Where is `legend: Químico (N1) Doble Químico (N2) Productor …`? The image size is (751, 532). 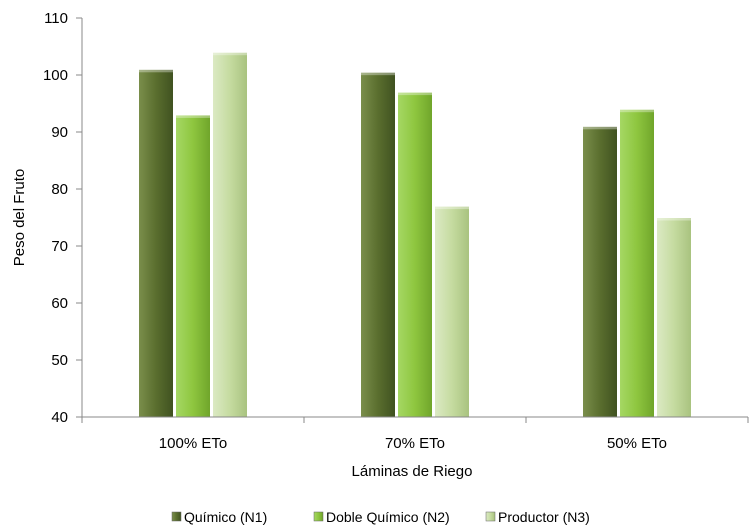
legend: Químico (N1) Doble Químico (N2) Productor … is located at coordinates (380, 517).